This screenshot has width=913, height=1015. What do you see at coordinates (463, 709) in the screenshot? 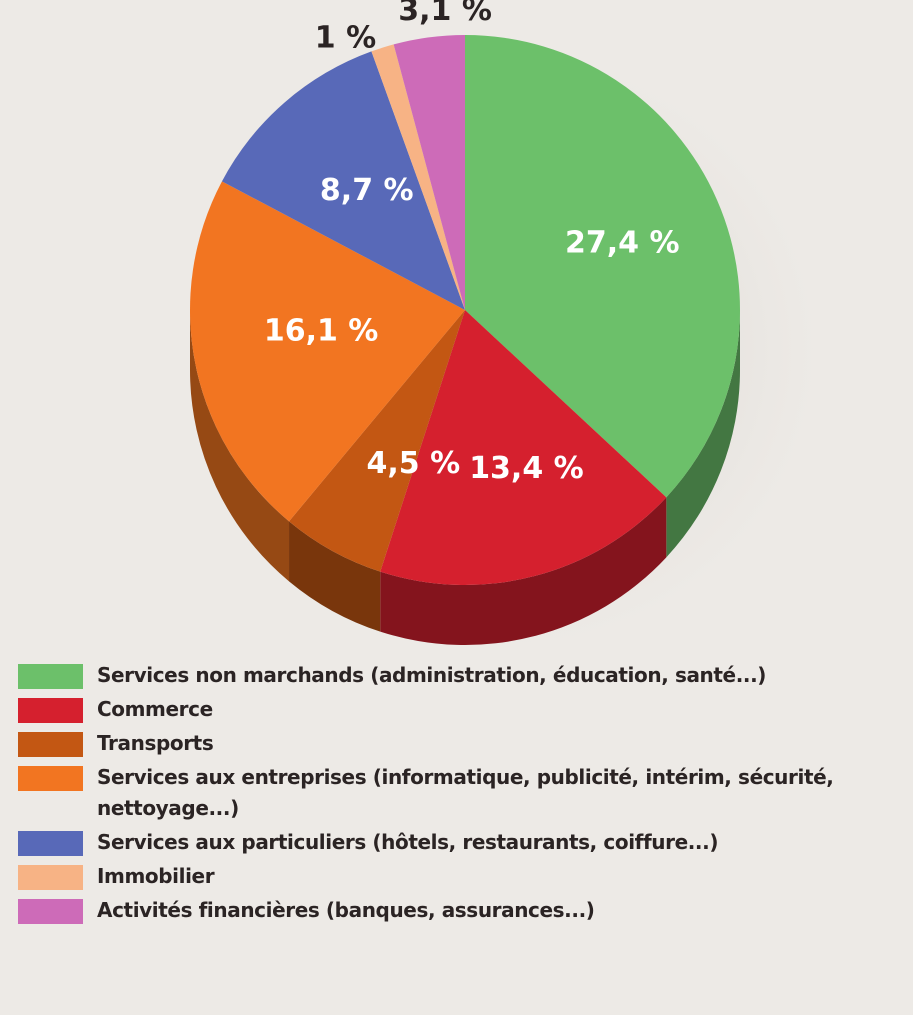
I see `legend-item-commerce: Commerce` at bounding box center [463, 709].